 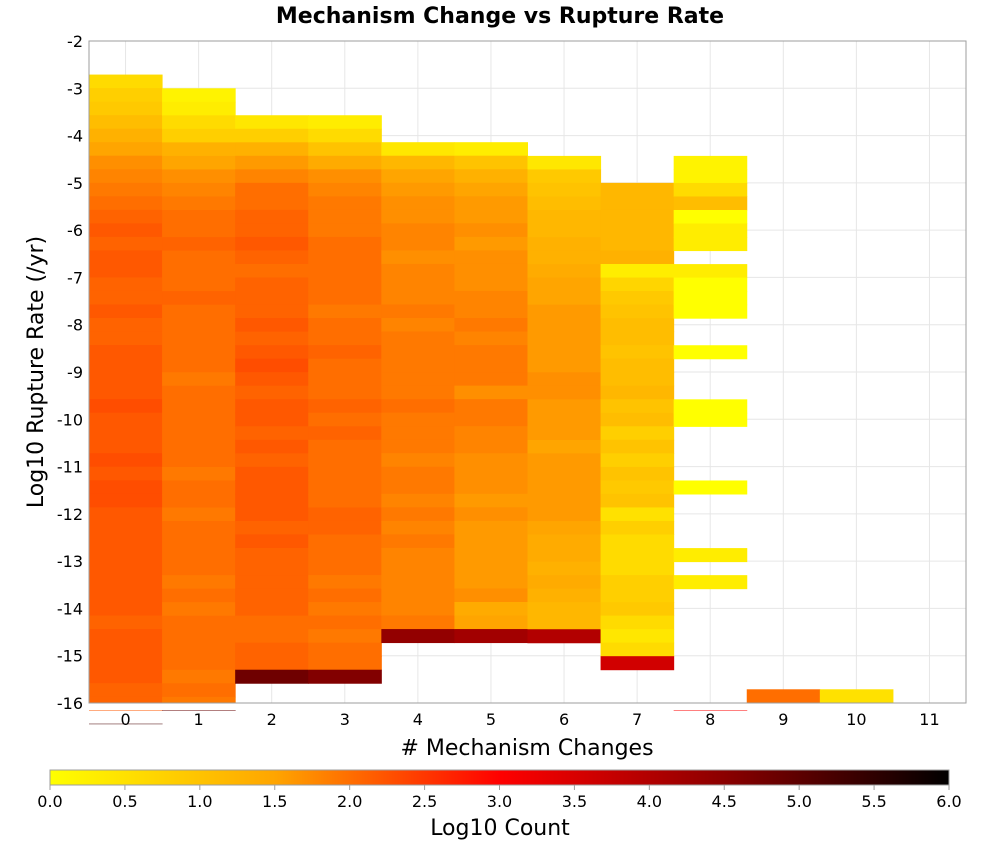 What do you see at coordinates (574, 801) in the screenshot?
I see `colorbar-tick-label: 3.5` at bounding box center [574, 801].